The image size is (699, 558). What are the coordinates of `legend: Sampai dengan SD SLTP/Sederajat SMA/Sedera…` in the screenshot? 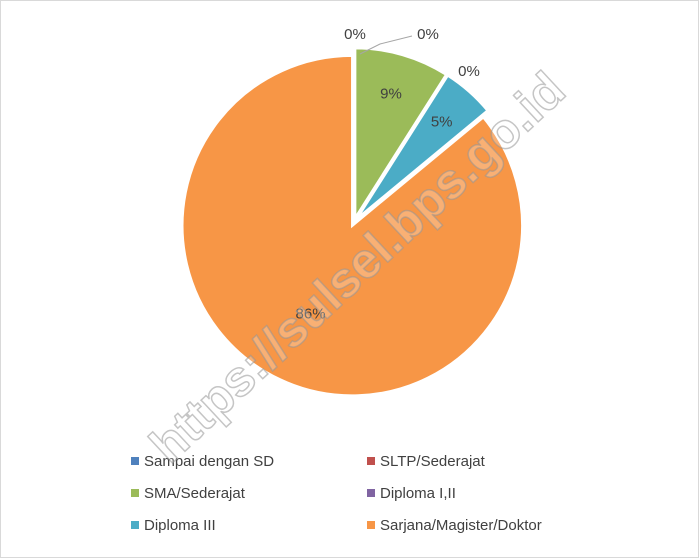 It's located at (336, 493).